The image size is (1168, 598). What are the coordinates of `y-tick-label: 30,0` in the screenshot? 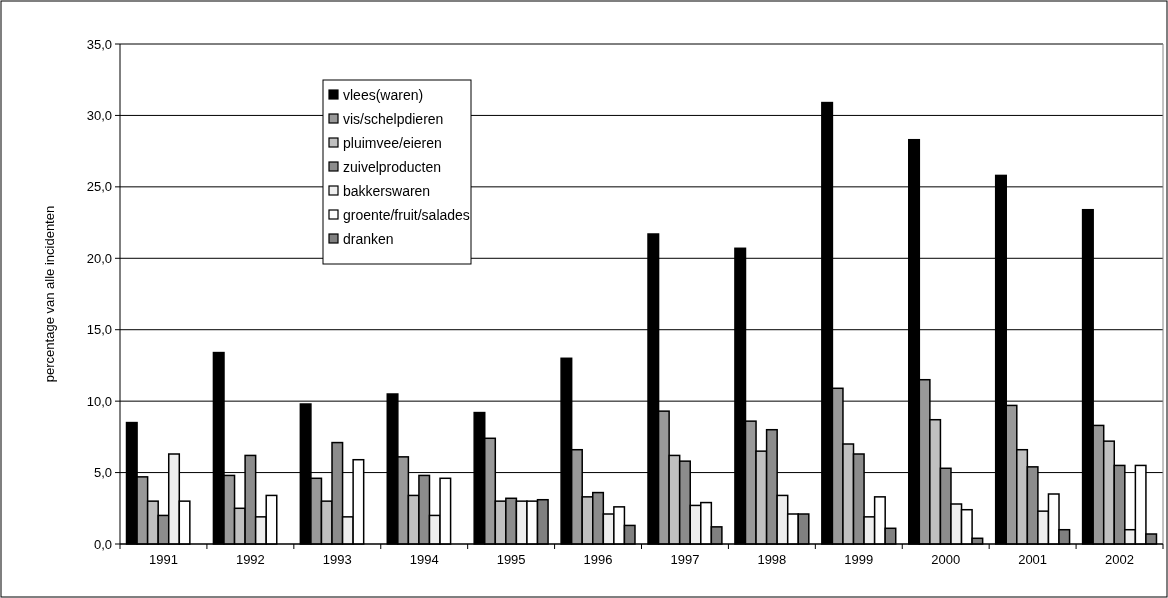 It's located at (99, 115).